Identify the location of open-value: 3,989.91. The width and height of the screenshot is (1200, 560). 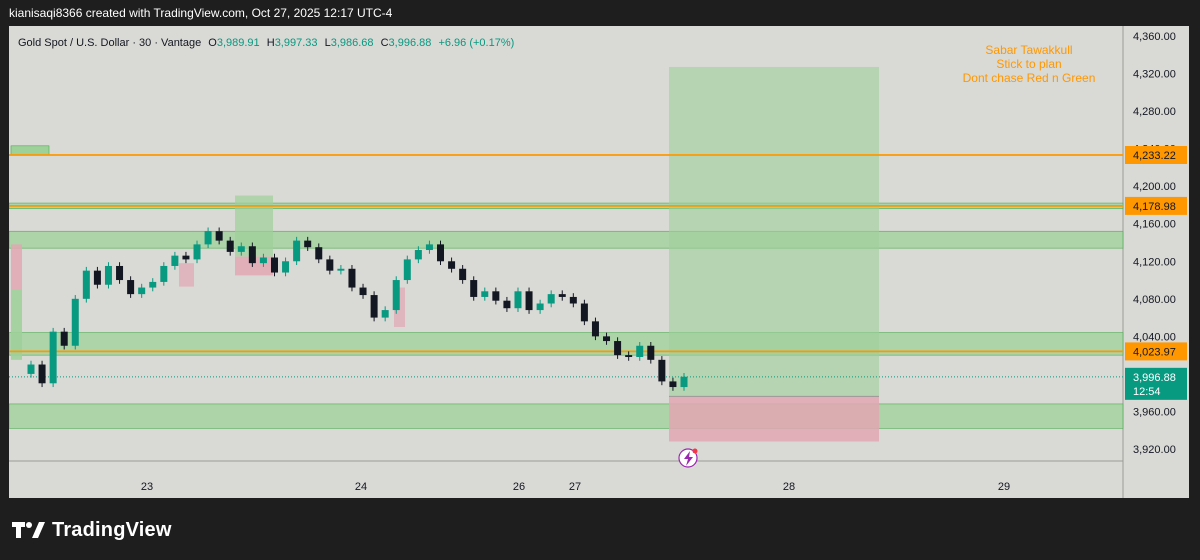
(238, 43).